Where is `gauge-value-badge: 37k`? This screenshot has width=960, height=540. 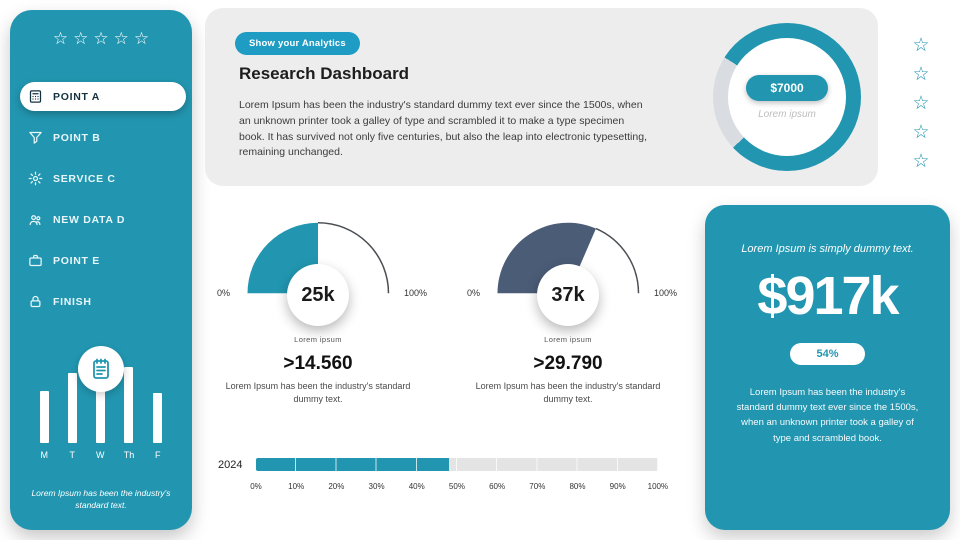 gauge-value-badge: 37k is located at coordinates (568, 295).